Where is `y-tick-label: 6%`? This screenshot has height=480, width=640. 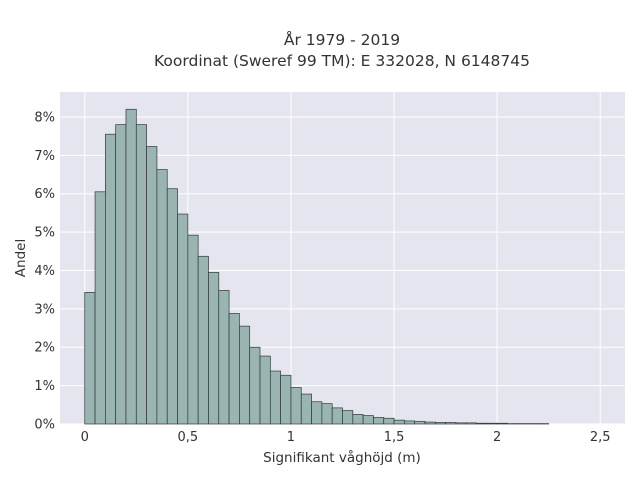
y-tick-label: 6% is located at coordinates (44, 194).